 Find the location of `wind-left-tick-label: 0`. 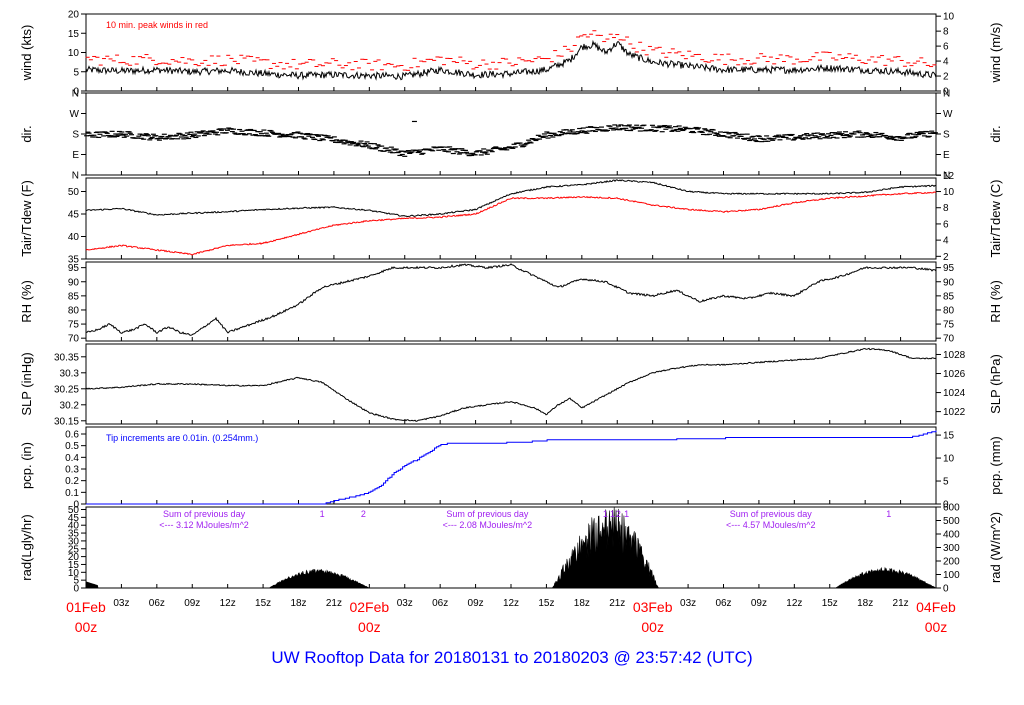

wind-left-tick-label: 0 is located at coordinates (76, 92).